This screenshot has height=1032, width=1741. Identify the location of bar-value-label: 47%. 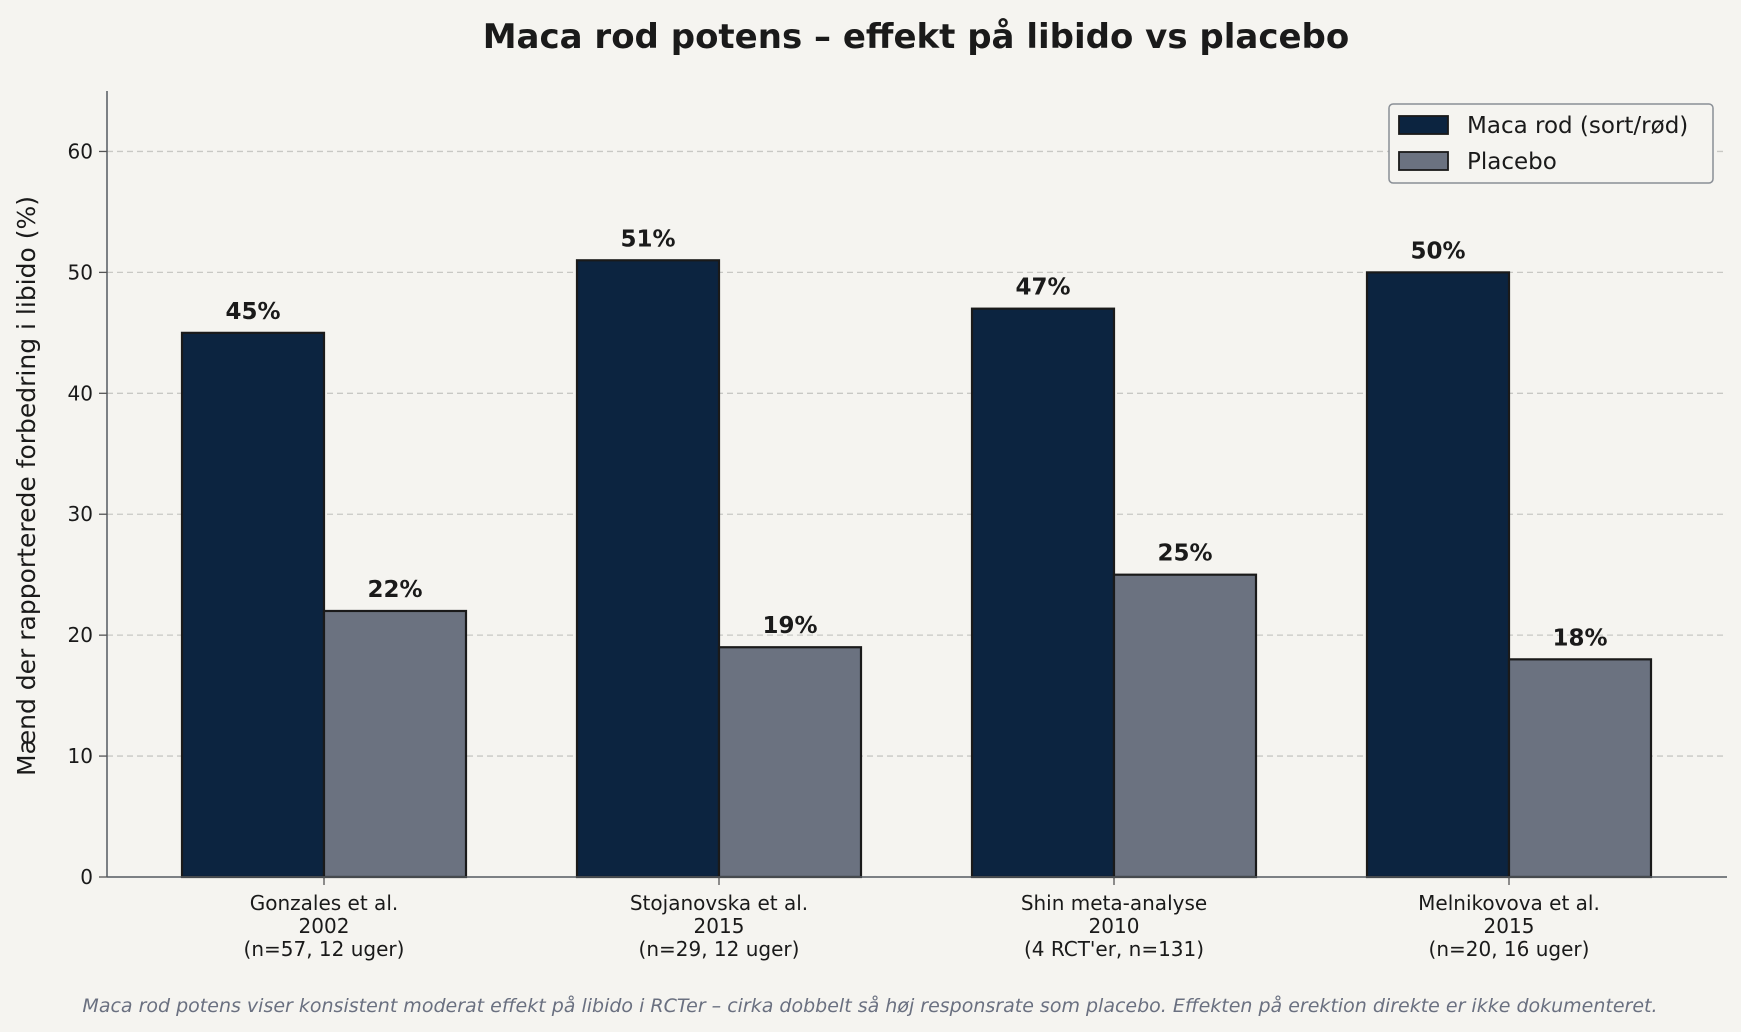
(1042, 288).